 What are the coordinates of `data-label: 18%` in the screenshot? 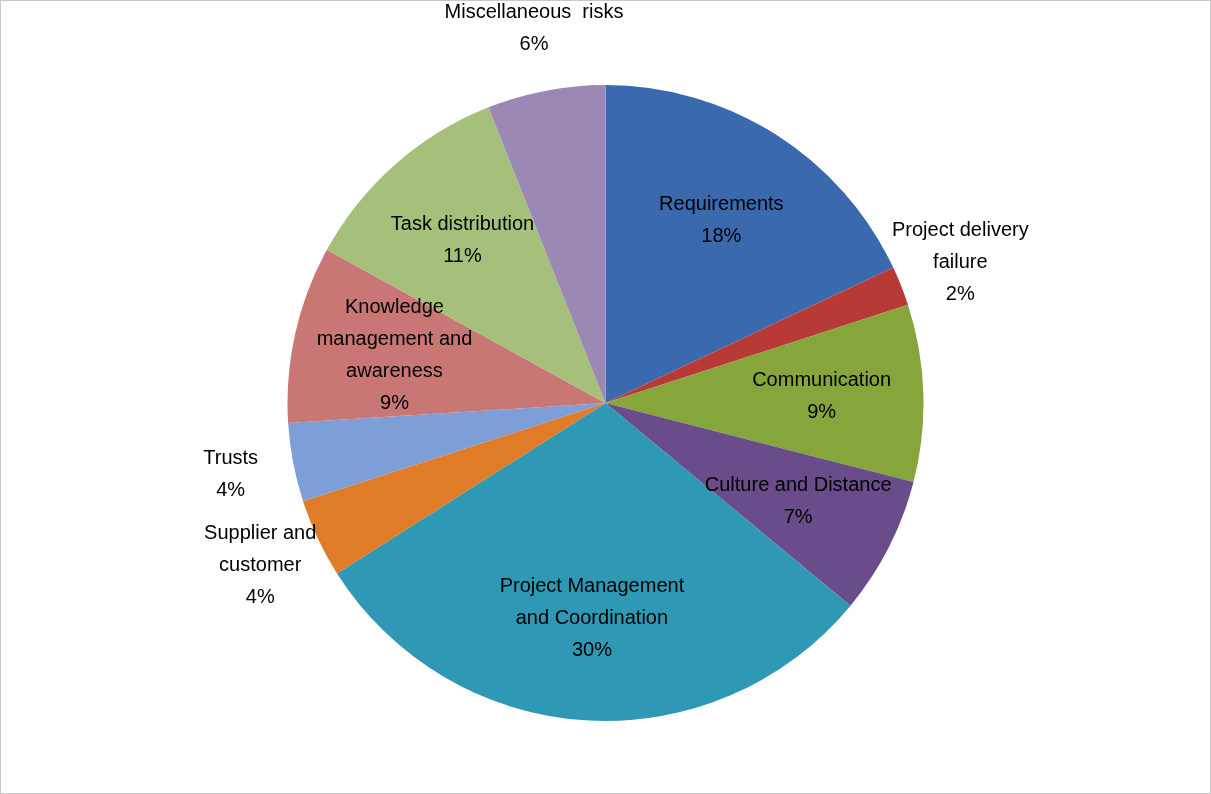 It's located at (721, 234).